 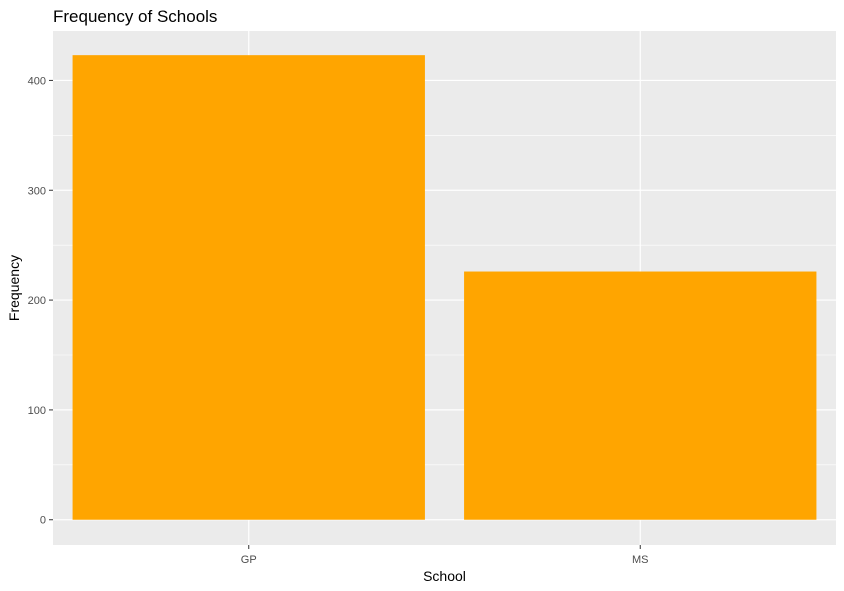 I want to click on chart-title: Frequency of Schools, so click(x=135, y=16).